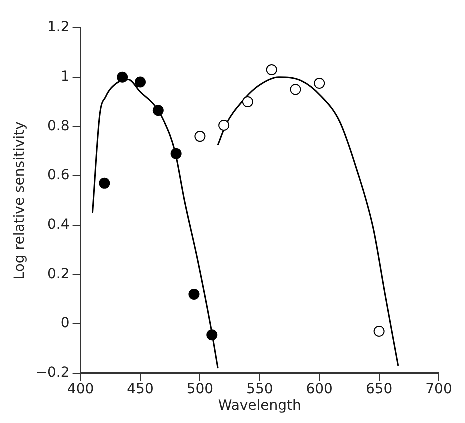  Describe the element at coordinates (59, 225) in the screenshot. I see `y-tick-label: 0.4` at that location.